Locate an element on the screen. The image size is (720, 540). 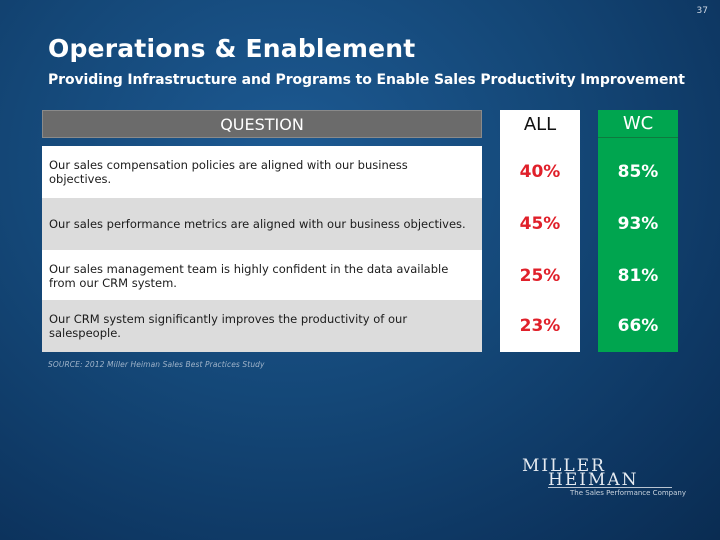
logo-text-line2: HEIMAN is located at coordinates (593, 480).